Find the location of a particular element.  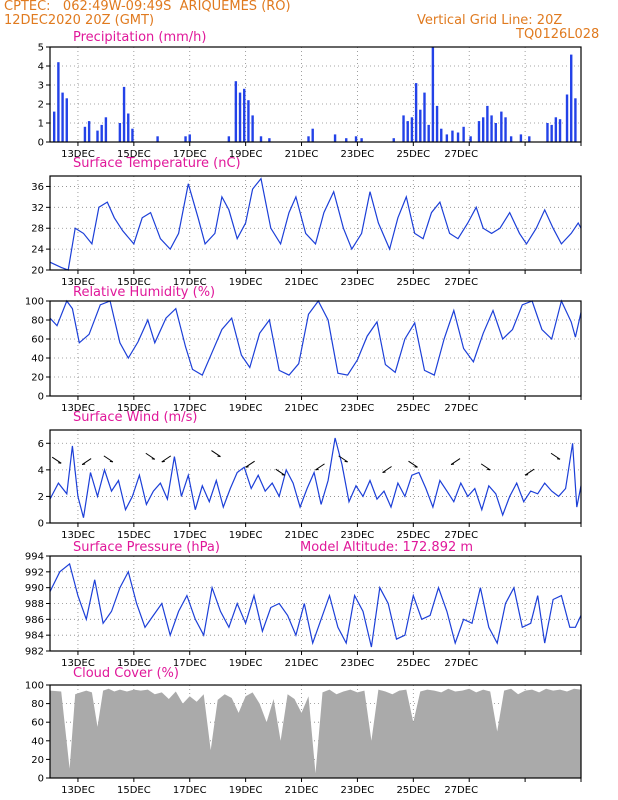

grid-note: Vertical Grid Line: 20Z is located at coordinates (490, 20).